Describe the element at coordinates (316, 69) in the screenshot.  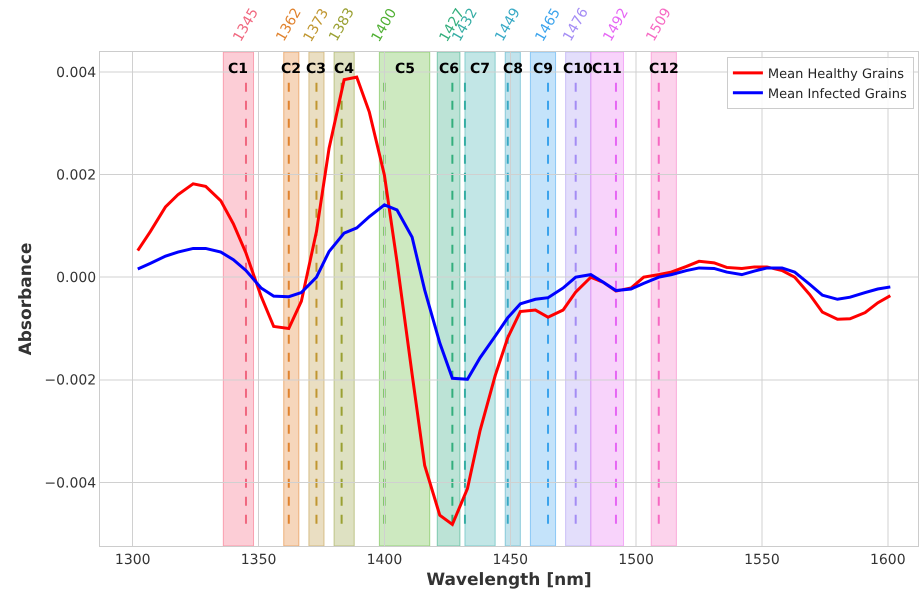
I see `band-label: C3` at that location.